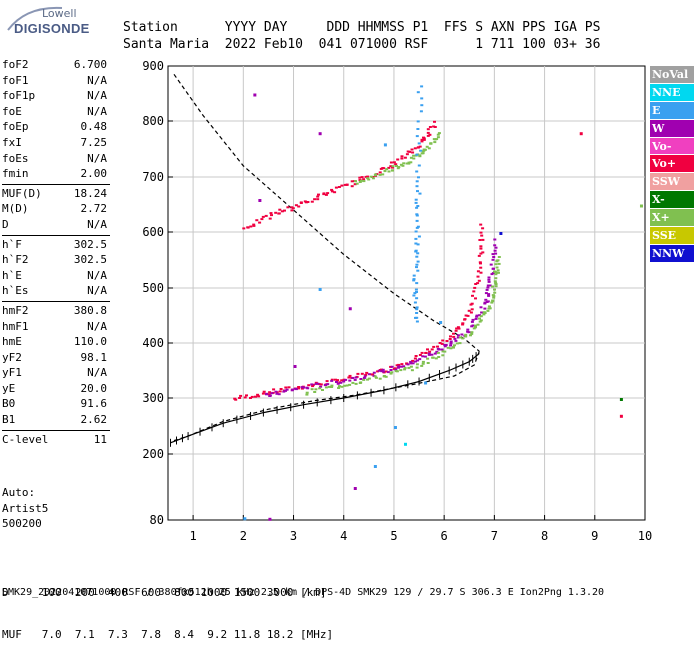  I want to click on param-name: D, so click(5, 224).